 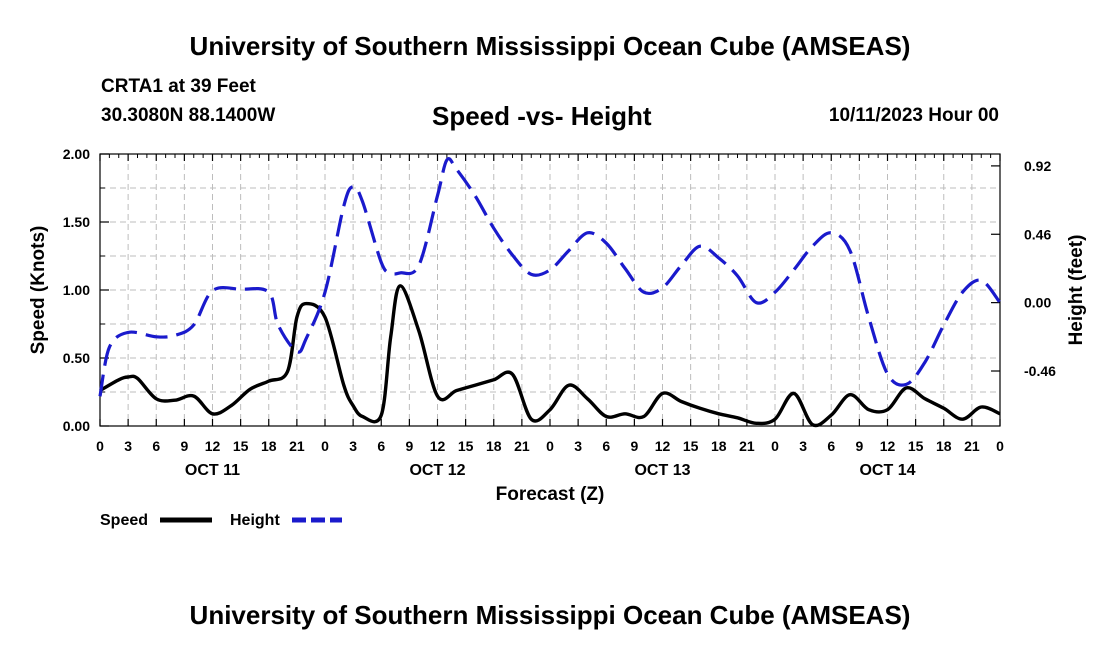 I want to click on day-label: OCT 13, so click(x=662, y=470).